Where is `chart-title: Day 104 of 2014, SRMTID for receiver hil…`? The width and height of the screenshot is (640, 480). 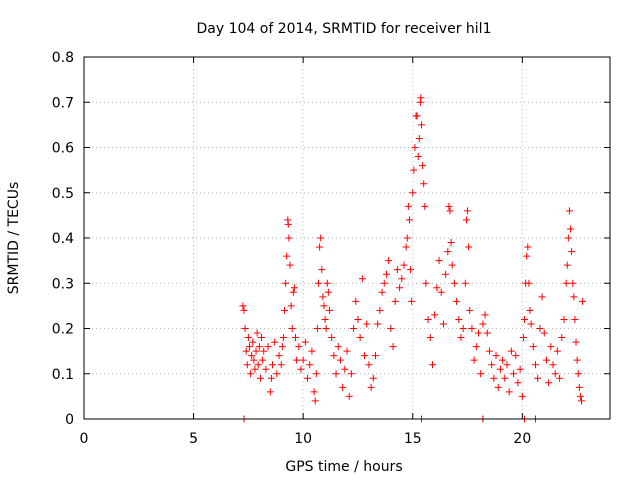 chart-title: Day 104 of 2014, SRMTID for receiver hil… is located at coordinates (344, 29).